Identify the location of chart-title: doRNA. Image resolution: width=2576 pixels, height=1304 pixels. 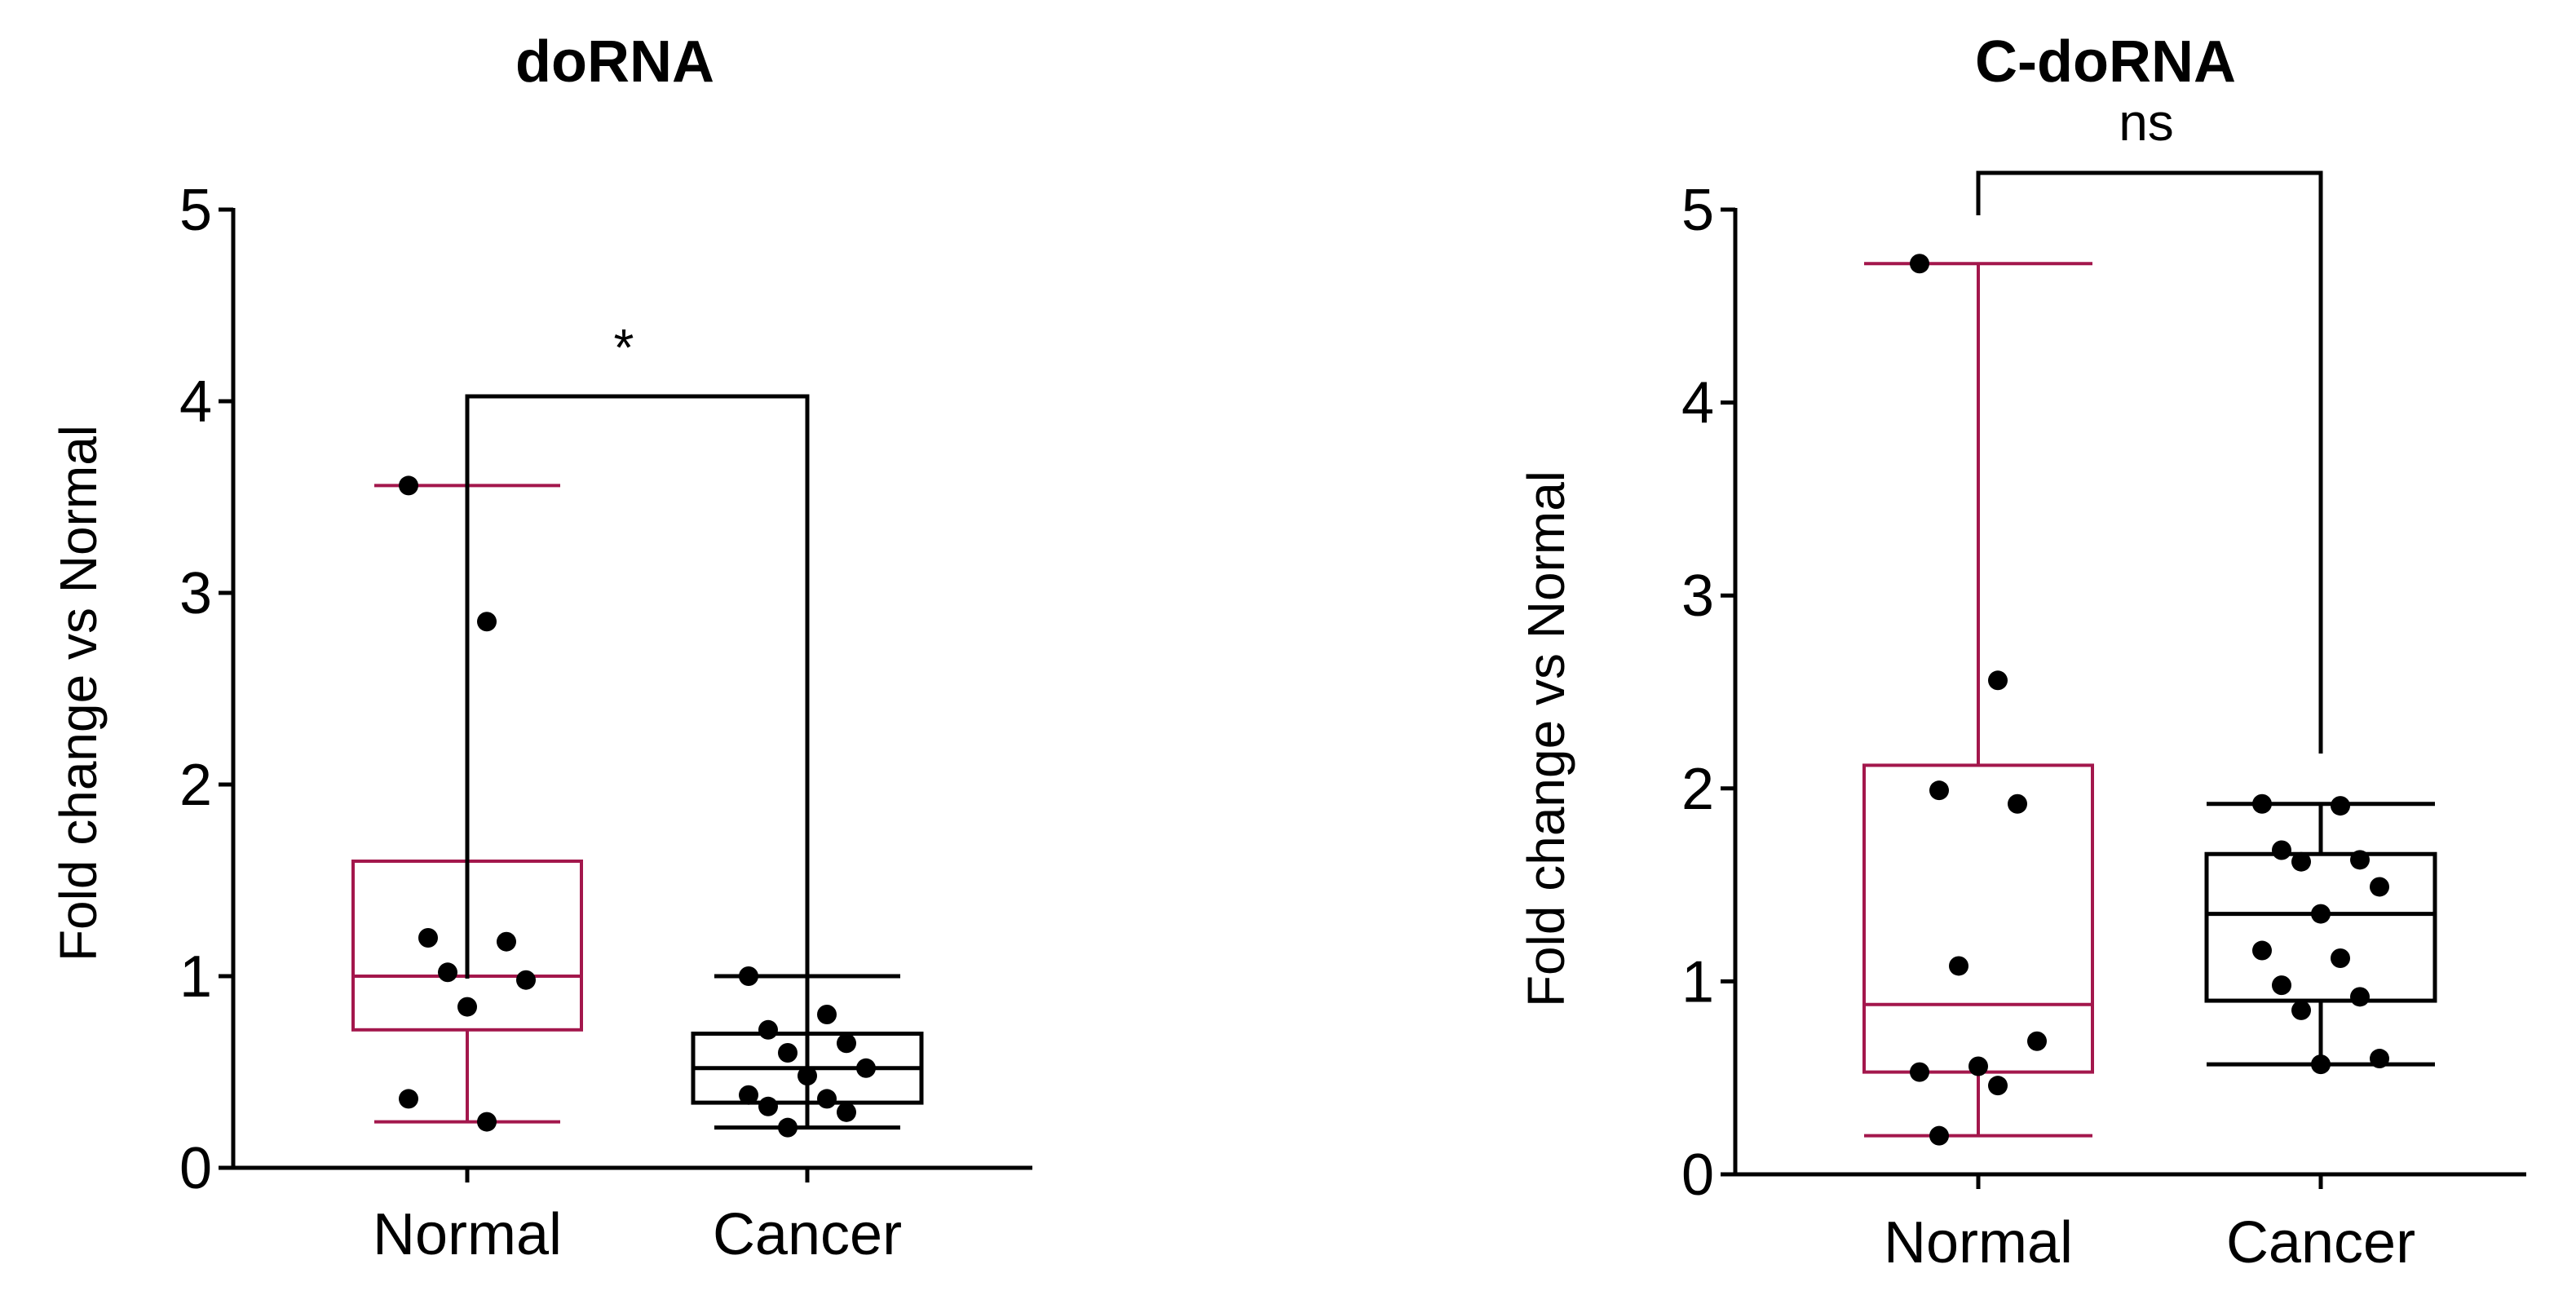
(614, 62).